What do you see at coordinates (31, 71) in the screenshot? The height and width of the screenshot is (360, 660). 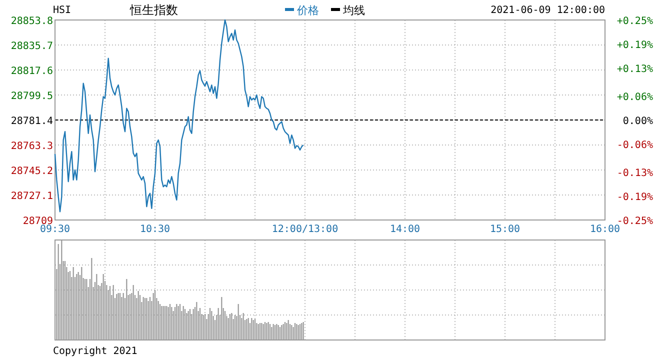 I see `y-tick-label: 28817.6` at bounding box center [31, 71].